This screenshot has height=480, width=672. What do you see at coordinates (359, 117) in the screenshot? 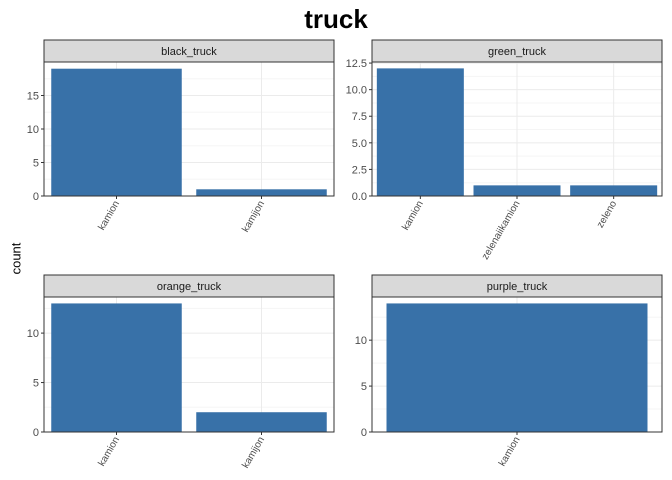
I see `y-tick-label: 7.5` at bounding box center [359, 117].